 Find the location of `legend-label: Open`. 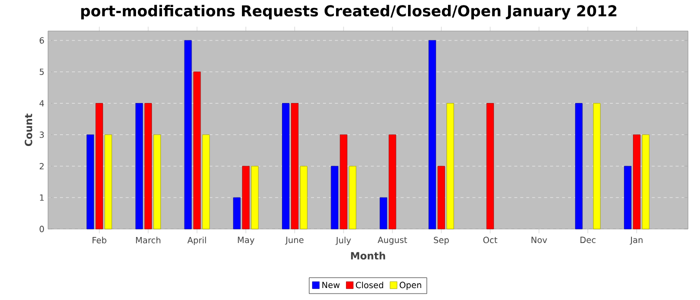

legend-label: Open is located at coordinates (411, 286).